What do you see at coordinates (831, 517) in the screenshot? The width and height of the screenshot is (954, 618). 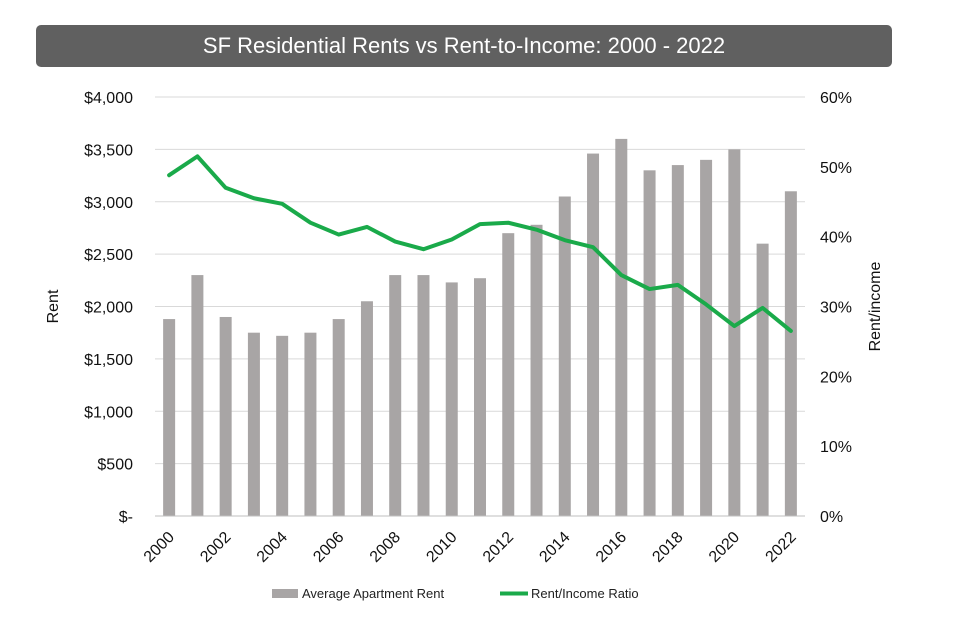 I see `y2-tick-label: 0%` at bounding box center [831, 517].